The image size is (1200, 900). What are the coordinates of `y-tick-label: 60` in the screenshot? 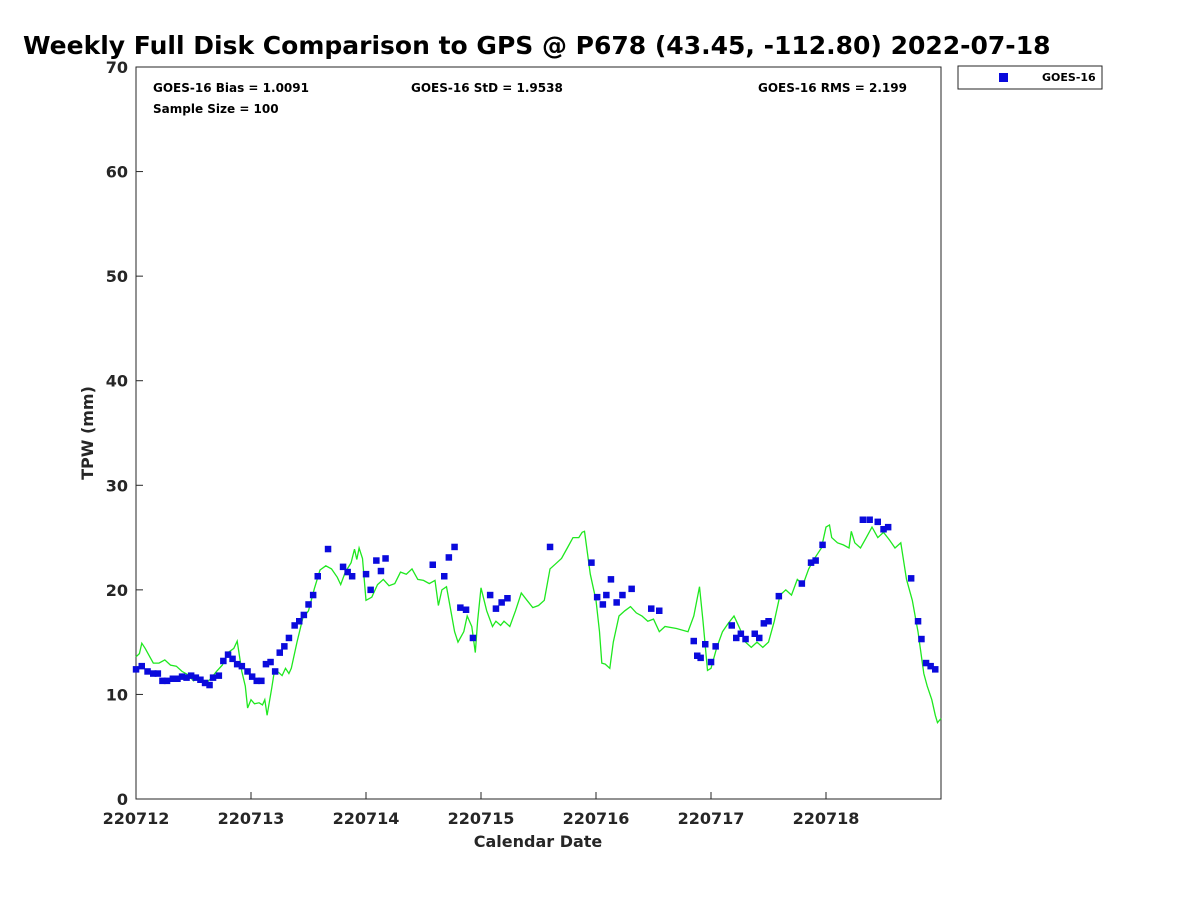 It's located at (117, 172).